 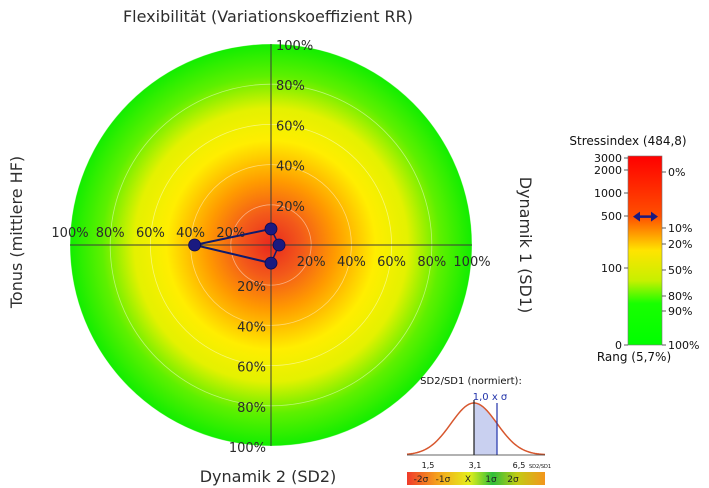 I want to click on sigma-band-label: -1σ, so click(x=443, y=480).